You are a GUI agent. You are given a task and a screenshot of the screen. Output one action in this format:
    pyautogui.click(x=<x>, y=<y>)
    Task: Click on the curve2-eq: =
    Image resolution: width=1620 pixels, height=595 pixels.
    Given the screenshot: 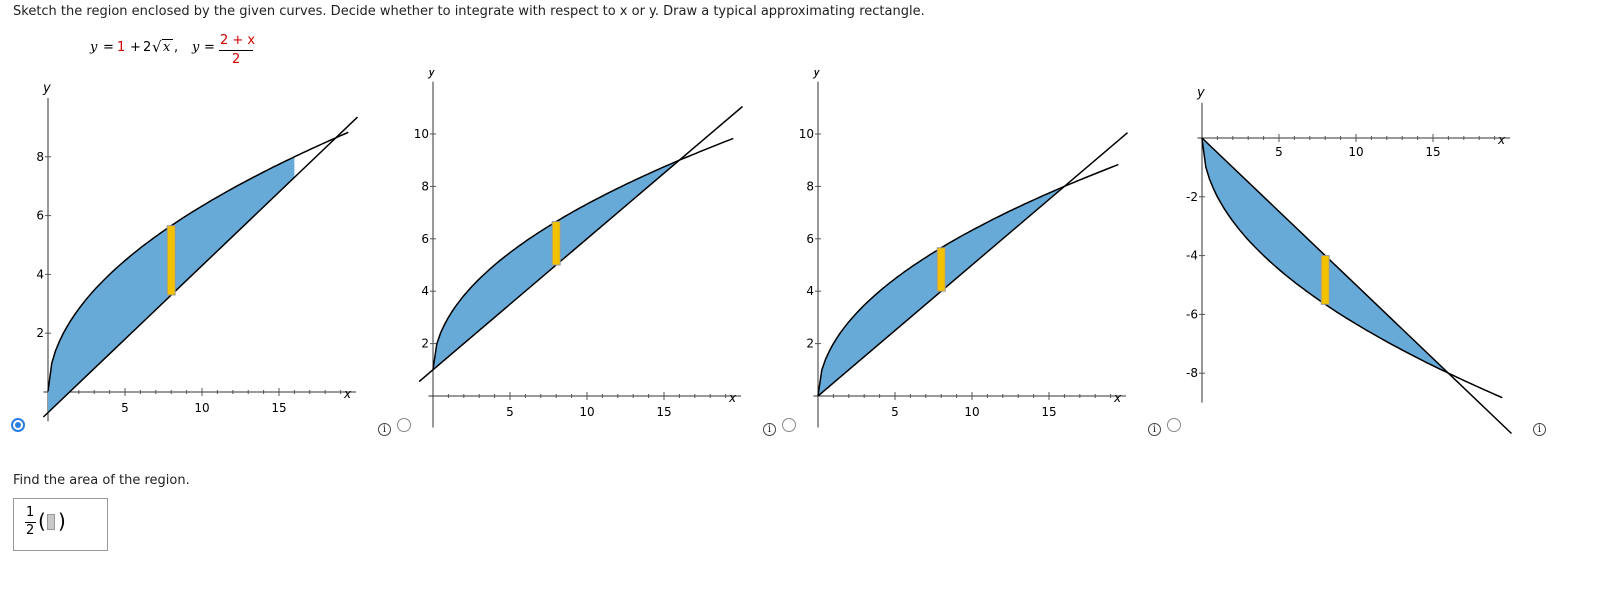 What is the action you would take?
    pyautogui.click(x=209, y=47)
    